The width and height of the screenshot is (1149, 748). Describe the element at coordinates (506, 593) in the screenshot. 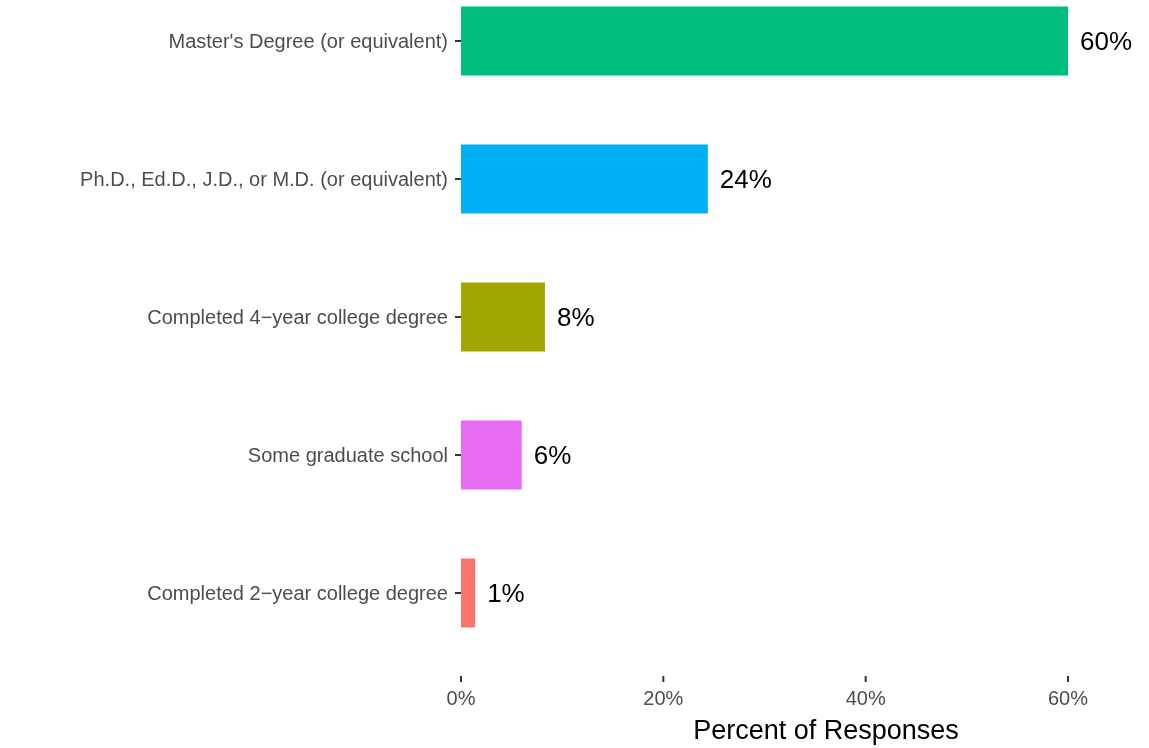

I see `data-label: 1%` at that location.